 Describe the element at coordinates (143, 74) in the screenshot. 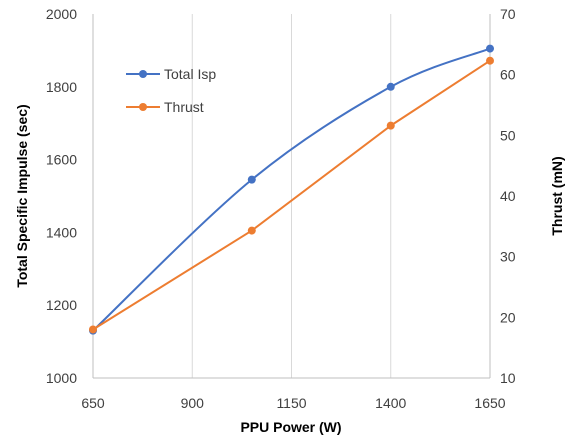

I see `legend-marker-total-isp` at that location.